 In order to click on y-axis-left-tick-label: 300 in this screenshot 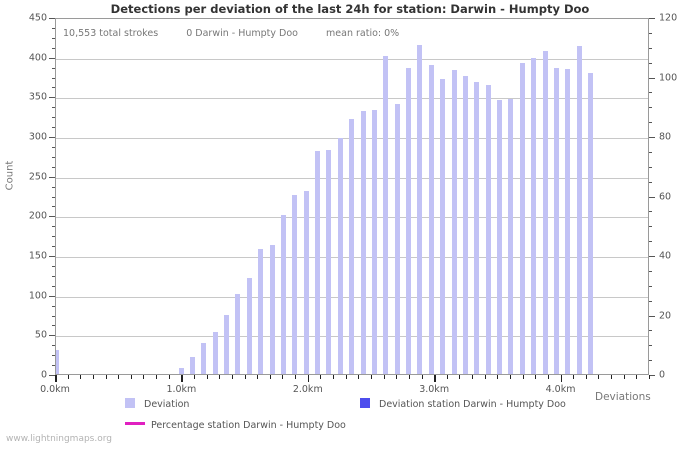, I will do `click(37, 137)`.